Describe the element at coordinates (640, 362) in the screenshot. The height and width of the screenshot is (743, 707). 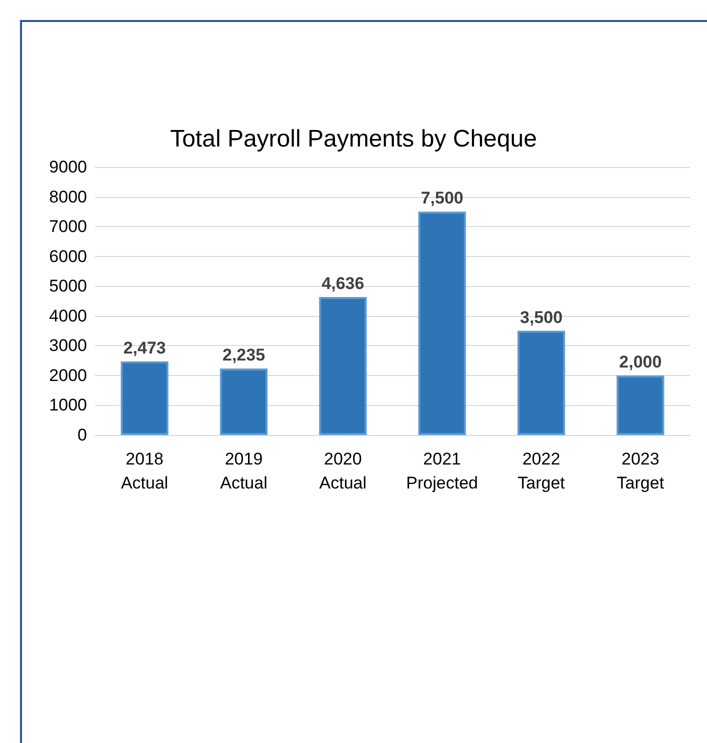
I see `data-label: 2,000` at that location.